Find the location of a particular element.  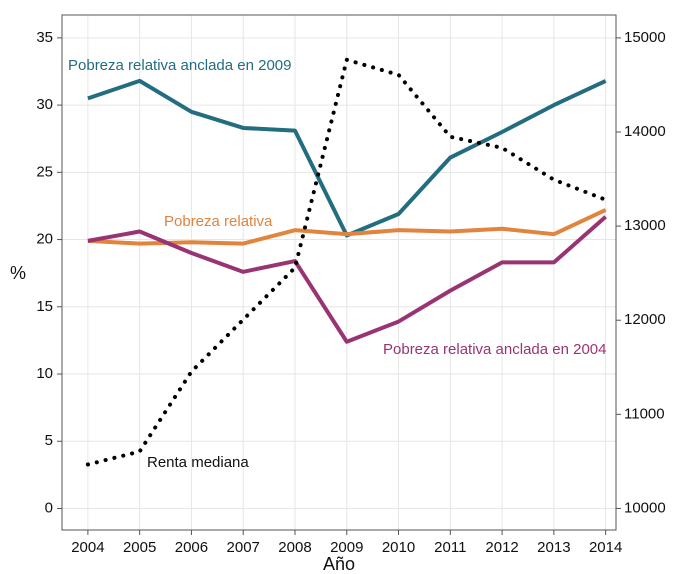

y-tick-label: 25 is located at coordinates (44, 171).